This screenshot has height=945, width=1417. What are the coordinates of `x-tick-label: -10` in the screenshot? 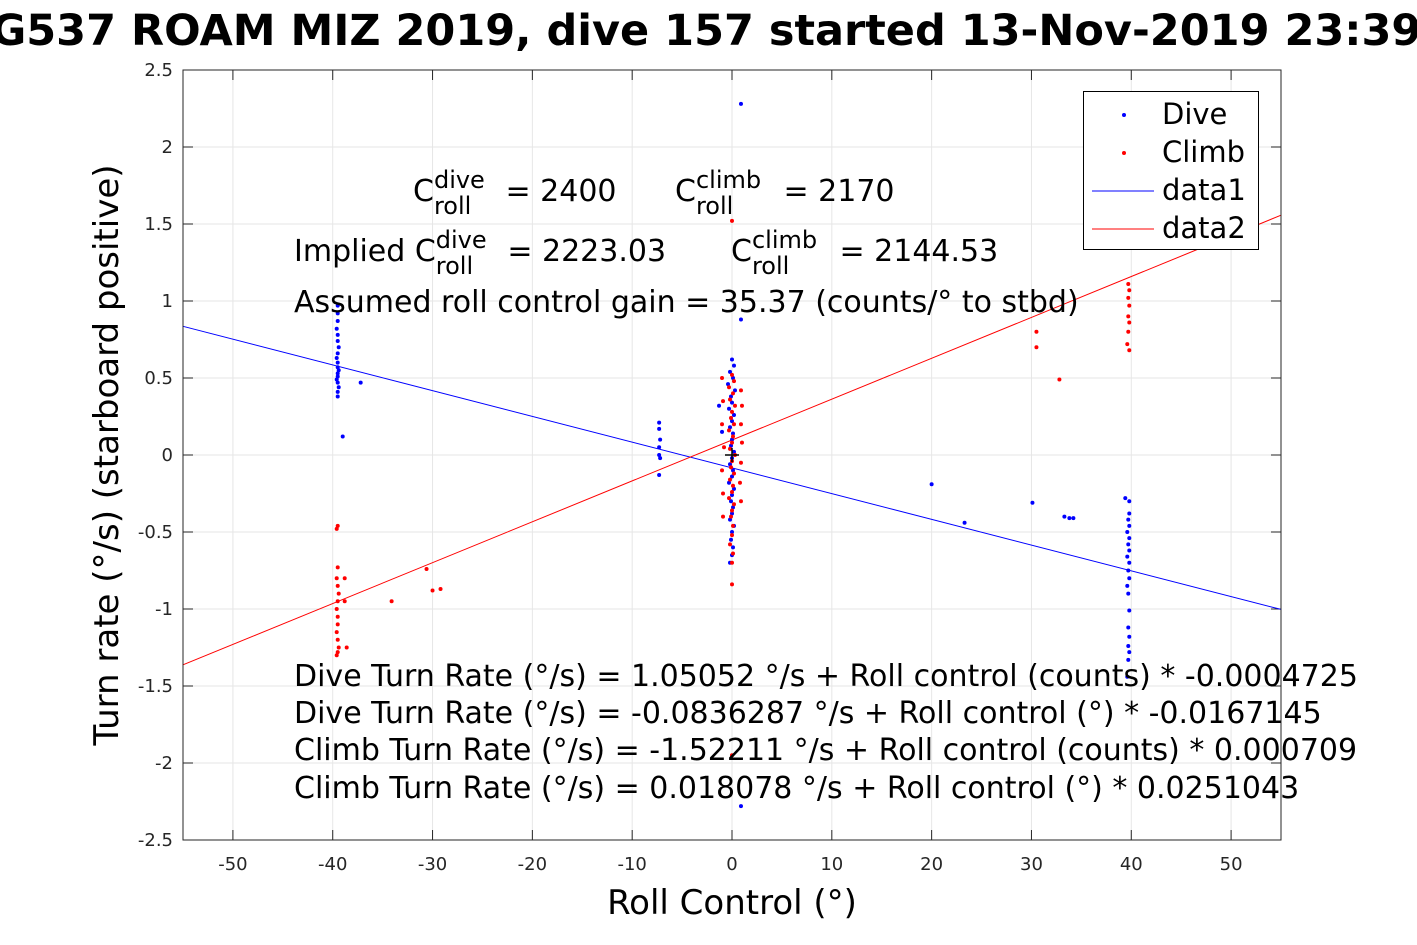 It's located at (631, 864).